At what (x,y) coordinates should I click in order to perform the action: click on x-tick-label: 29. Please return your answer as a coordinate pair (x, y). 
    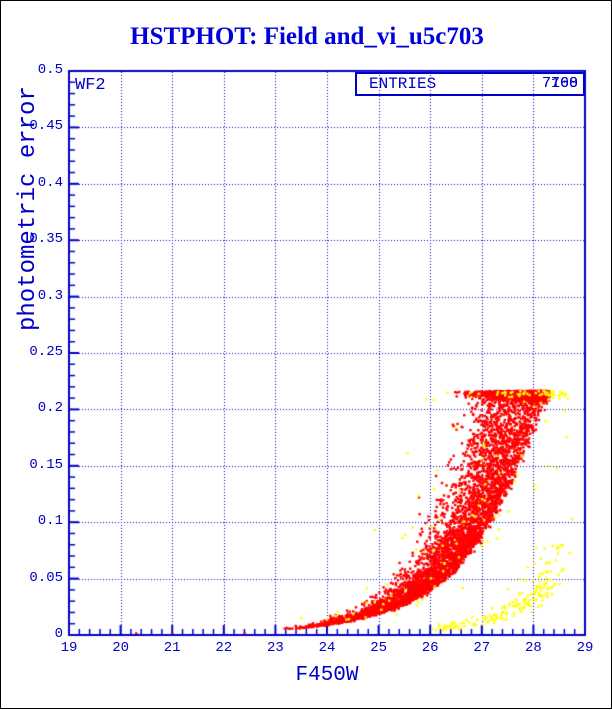
    Looking at the image, I should click on (585, 648).